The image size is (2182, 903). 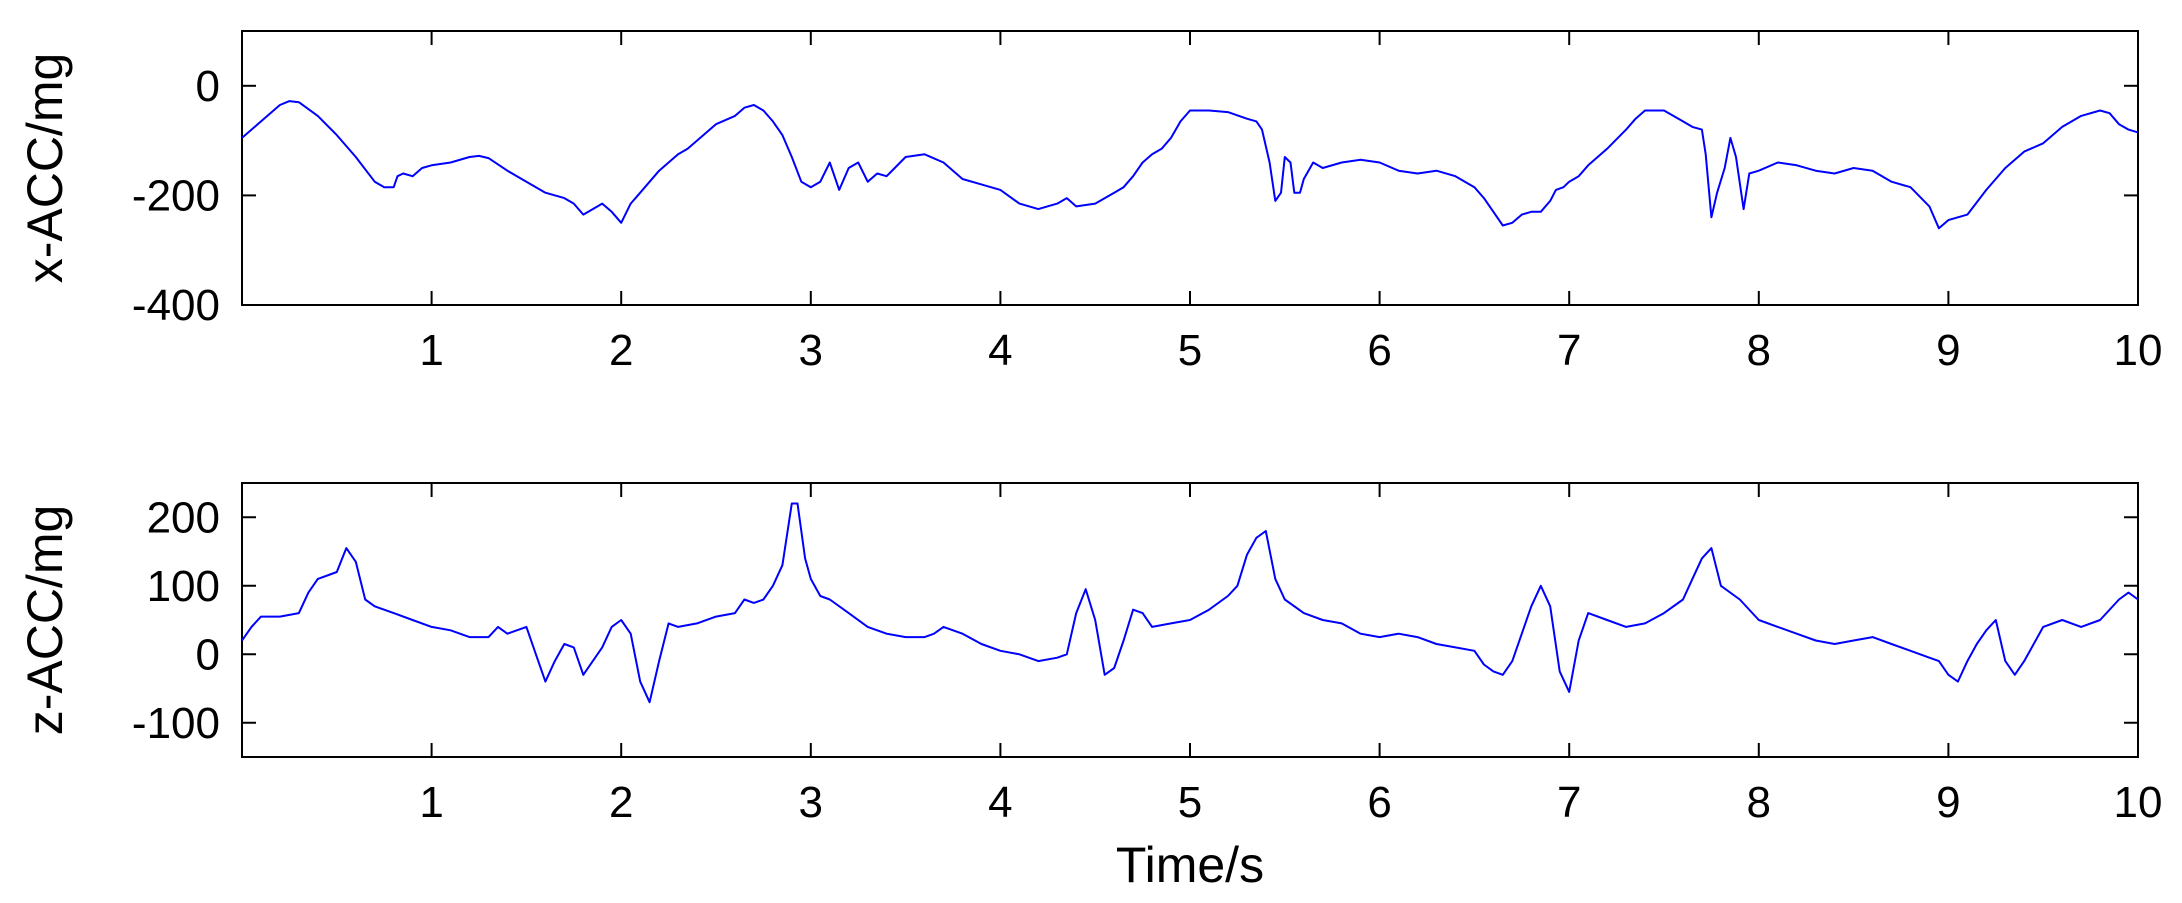 What do you see at coordinates (176, 195) in the screenshot?
I see `y-tick-label: -200` at bounding box center [176, 195].